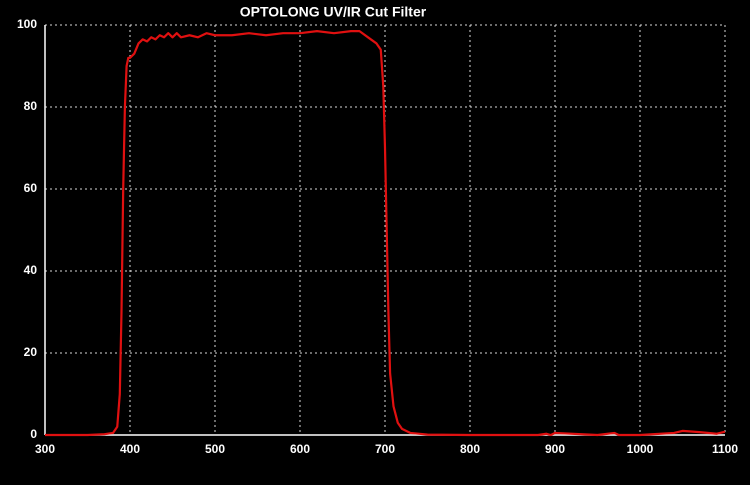  I want to click on y-tick-label: 100, so click(27, 24).